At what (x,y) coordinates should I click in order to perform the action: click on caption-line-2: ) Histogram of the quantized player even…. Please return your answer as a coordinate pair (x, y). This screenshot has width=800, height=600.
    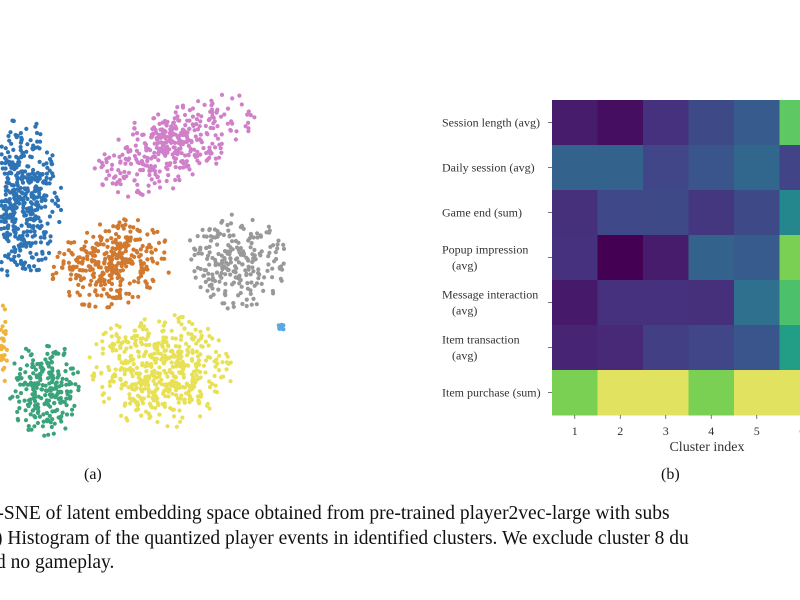
    Looking at the image, I should click on (344, 538).